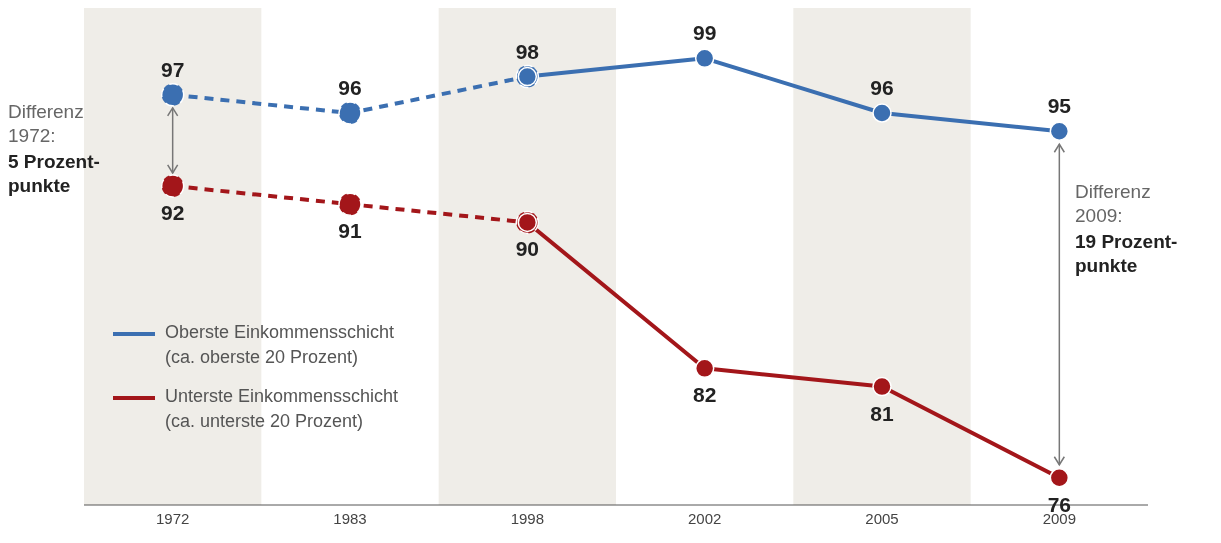 The height and width of the screenshot is (543, 1221). Describe the element at coordinates (54, 174) in the screenshot. I see `annotation: 5 Prozent- punkte` at that location.